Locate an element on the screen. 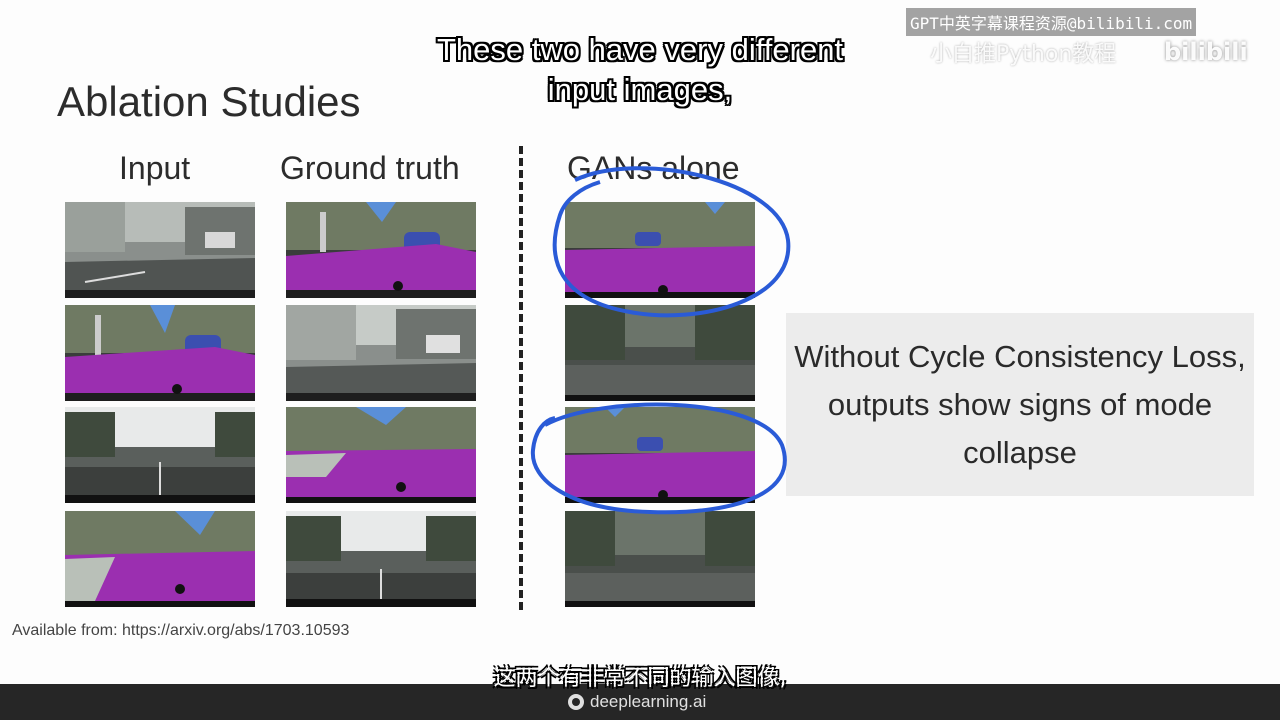  column-header-input: Input is located at coordinates (155, 168).